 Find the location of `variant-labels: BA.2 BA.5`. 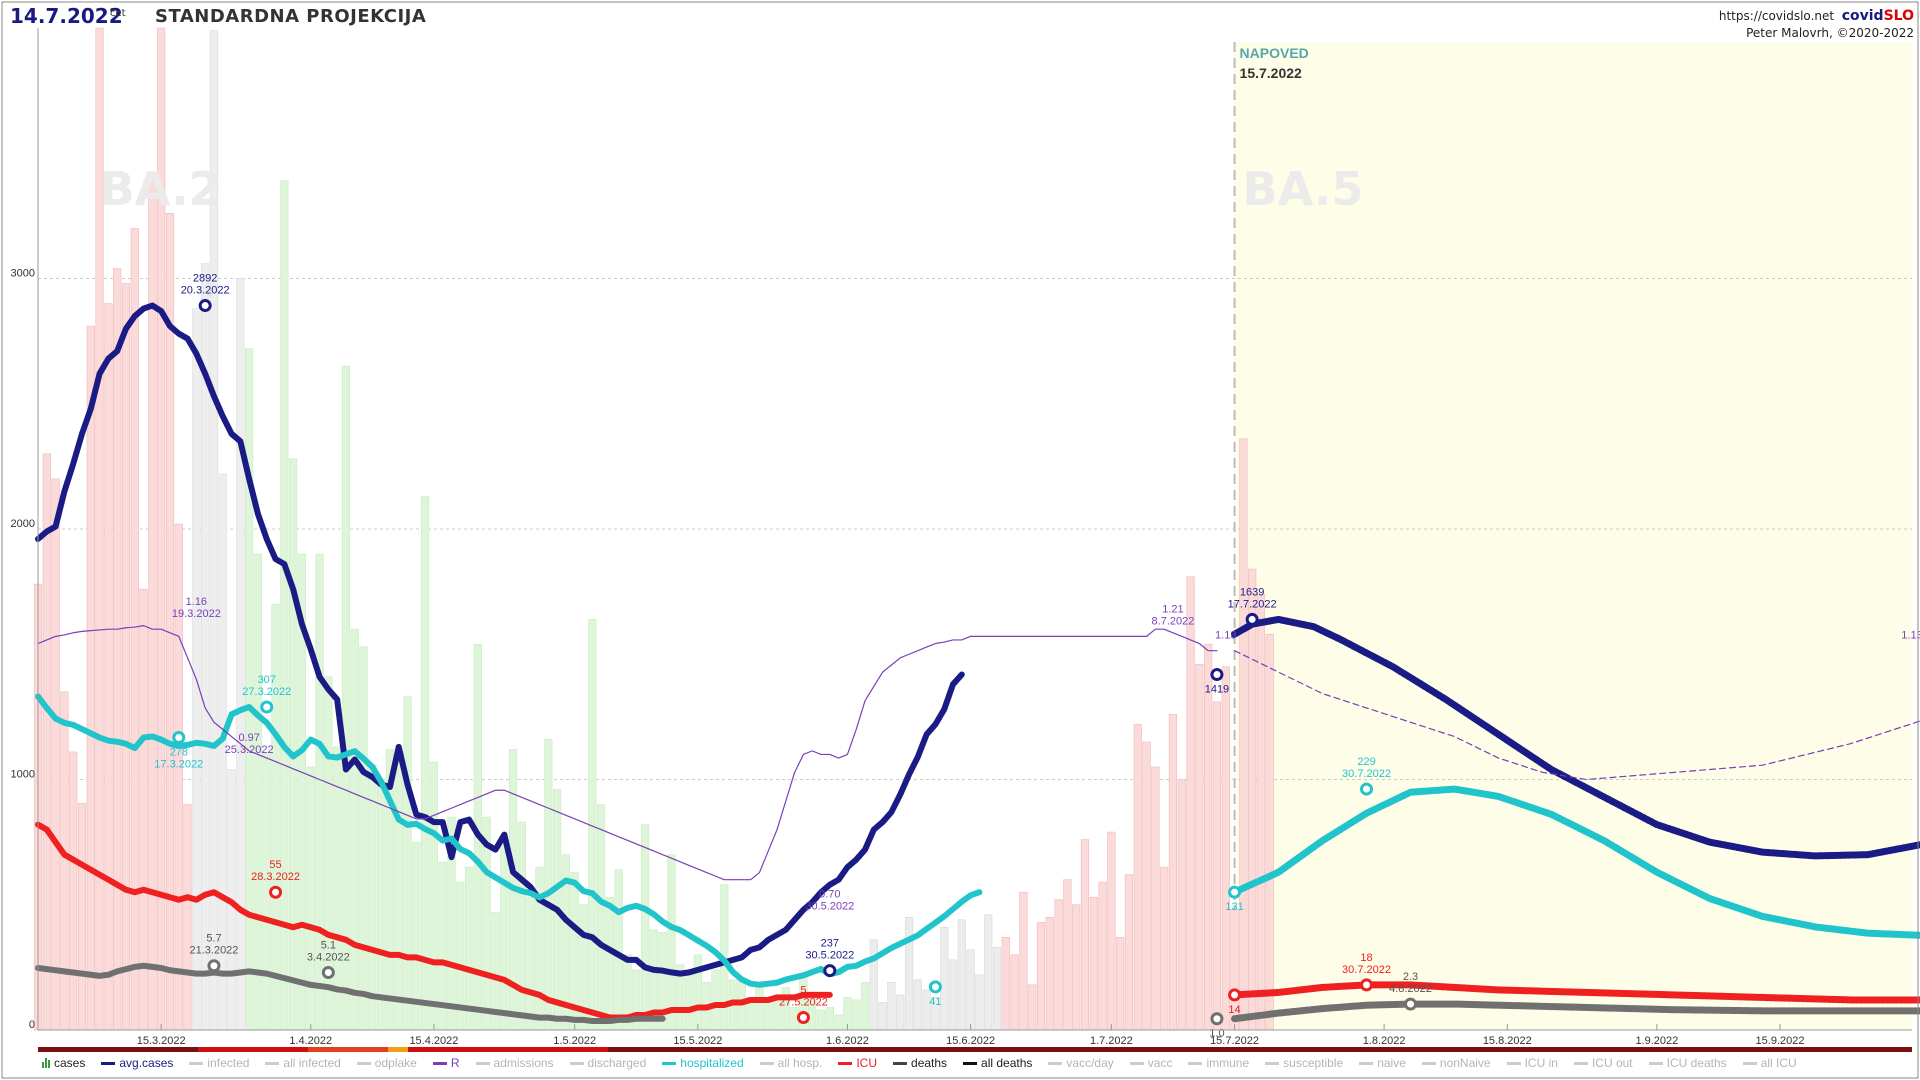

variant-labels: BA.2 BA.5 is located at coordinates (732, 189).